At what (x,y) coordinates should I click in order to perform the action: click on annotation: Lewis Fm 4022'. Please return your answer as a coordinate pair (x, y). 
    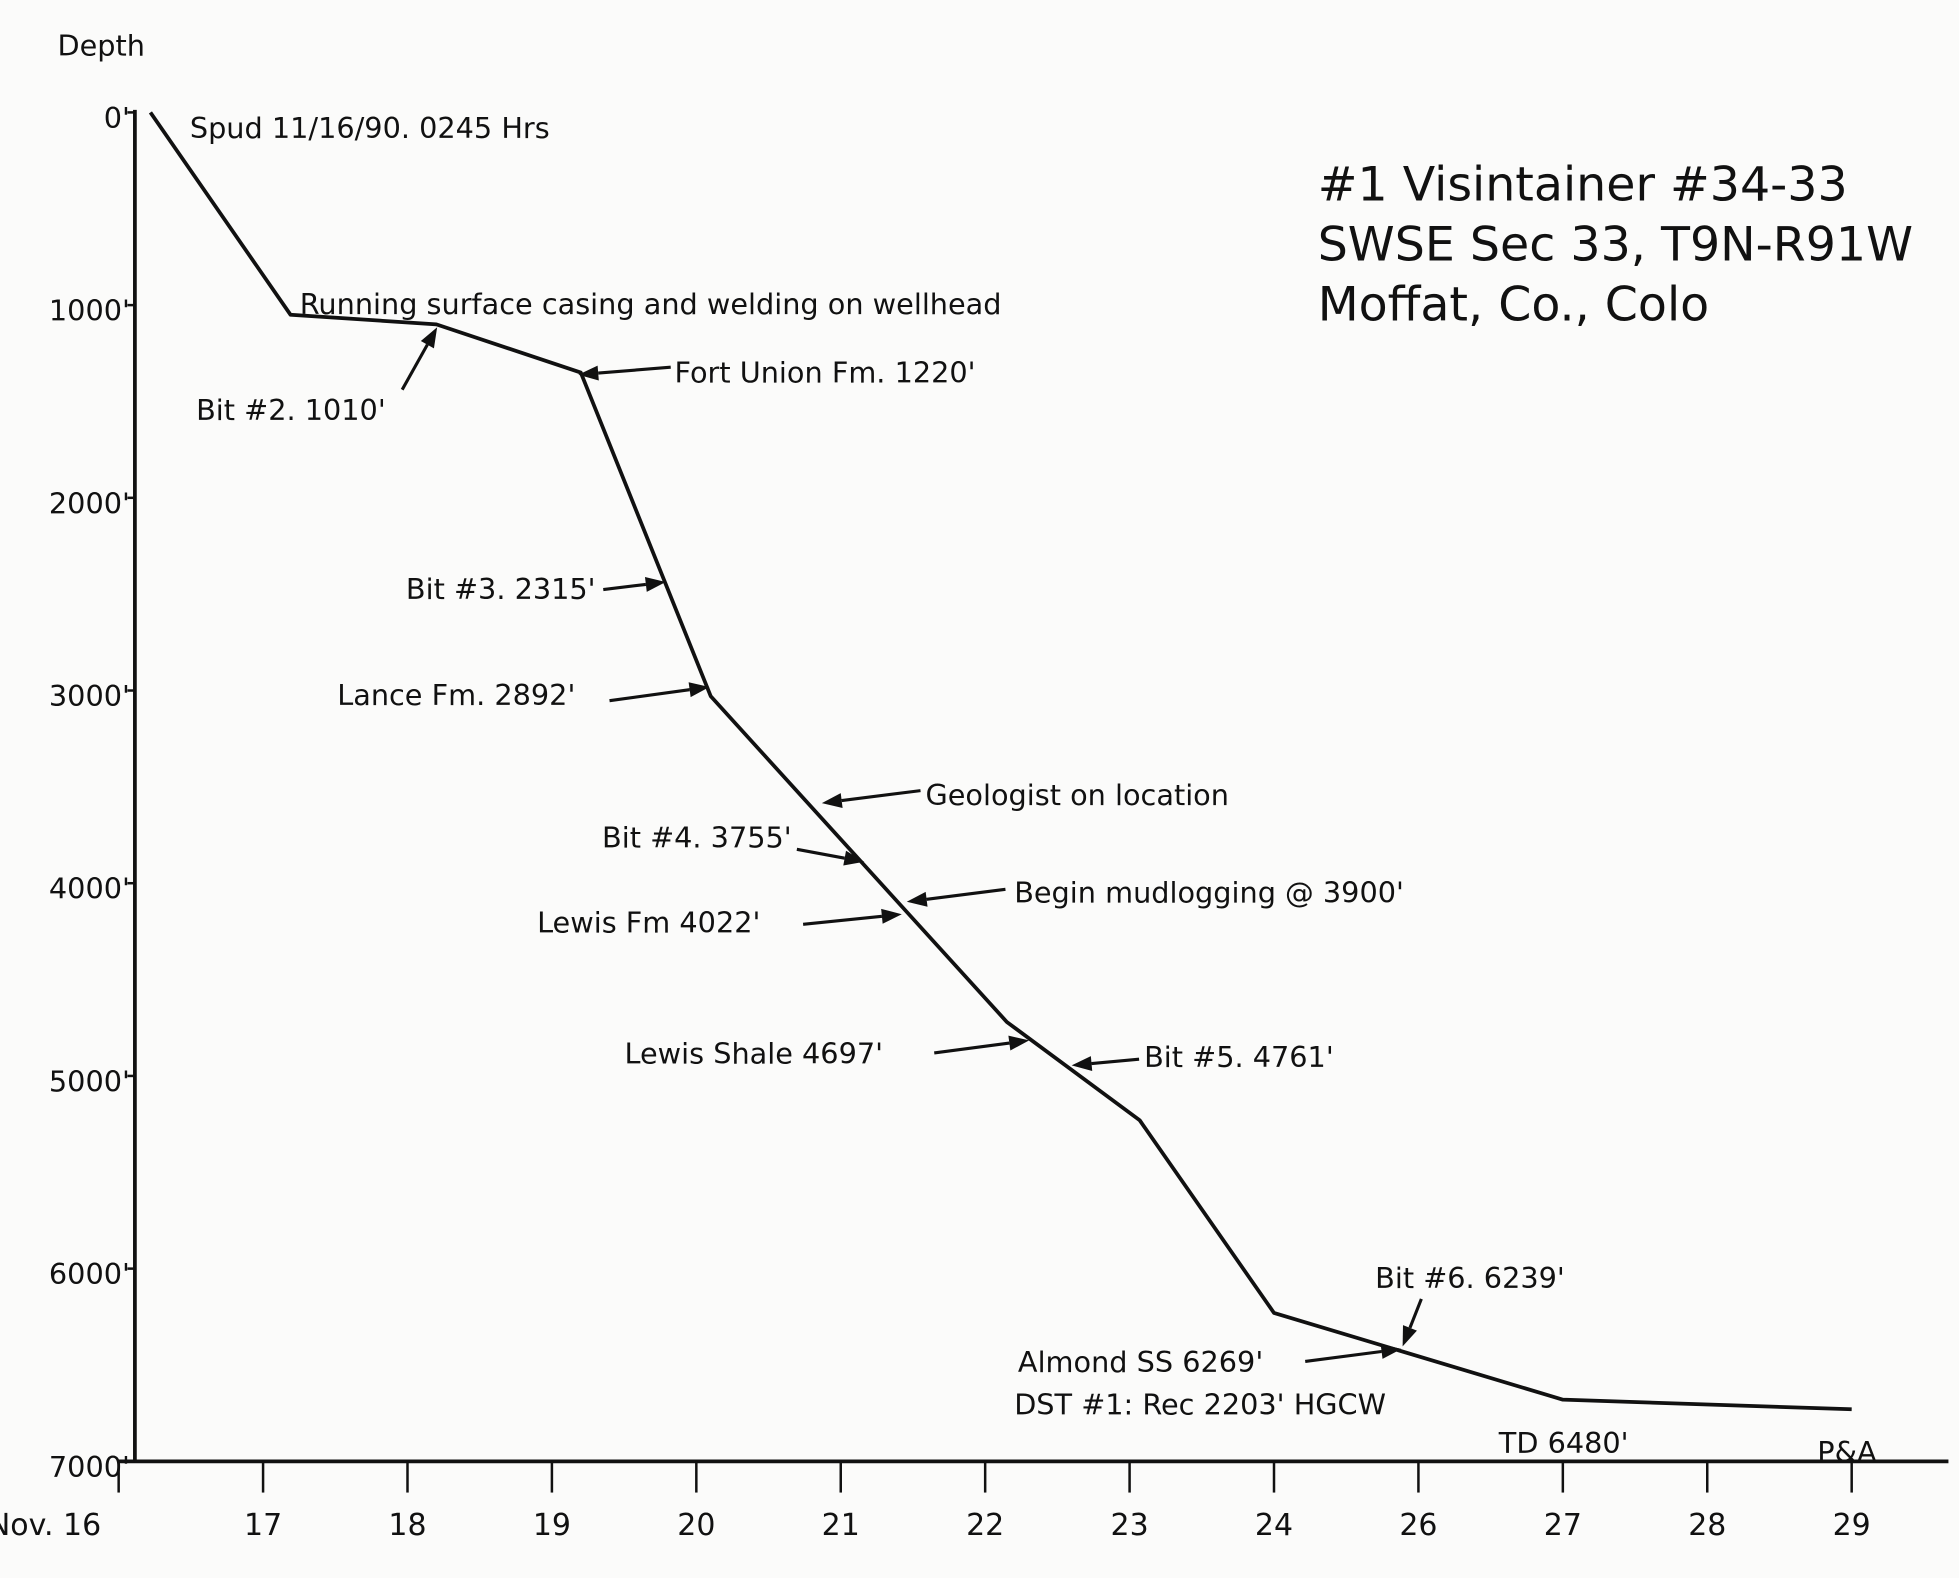
    Looking at the image, I should click on (648, 922).